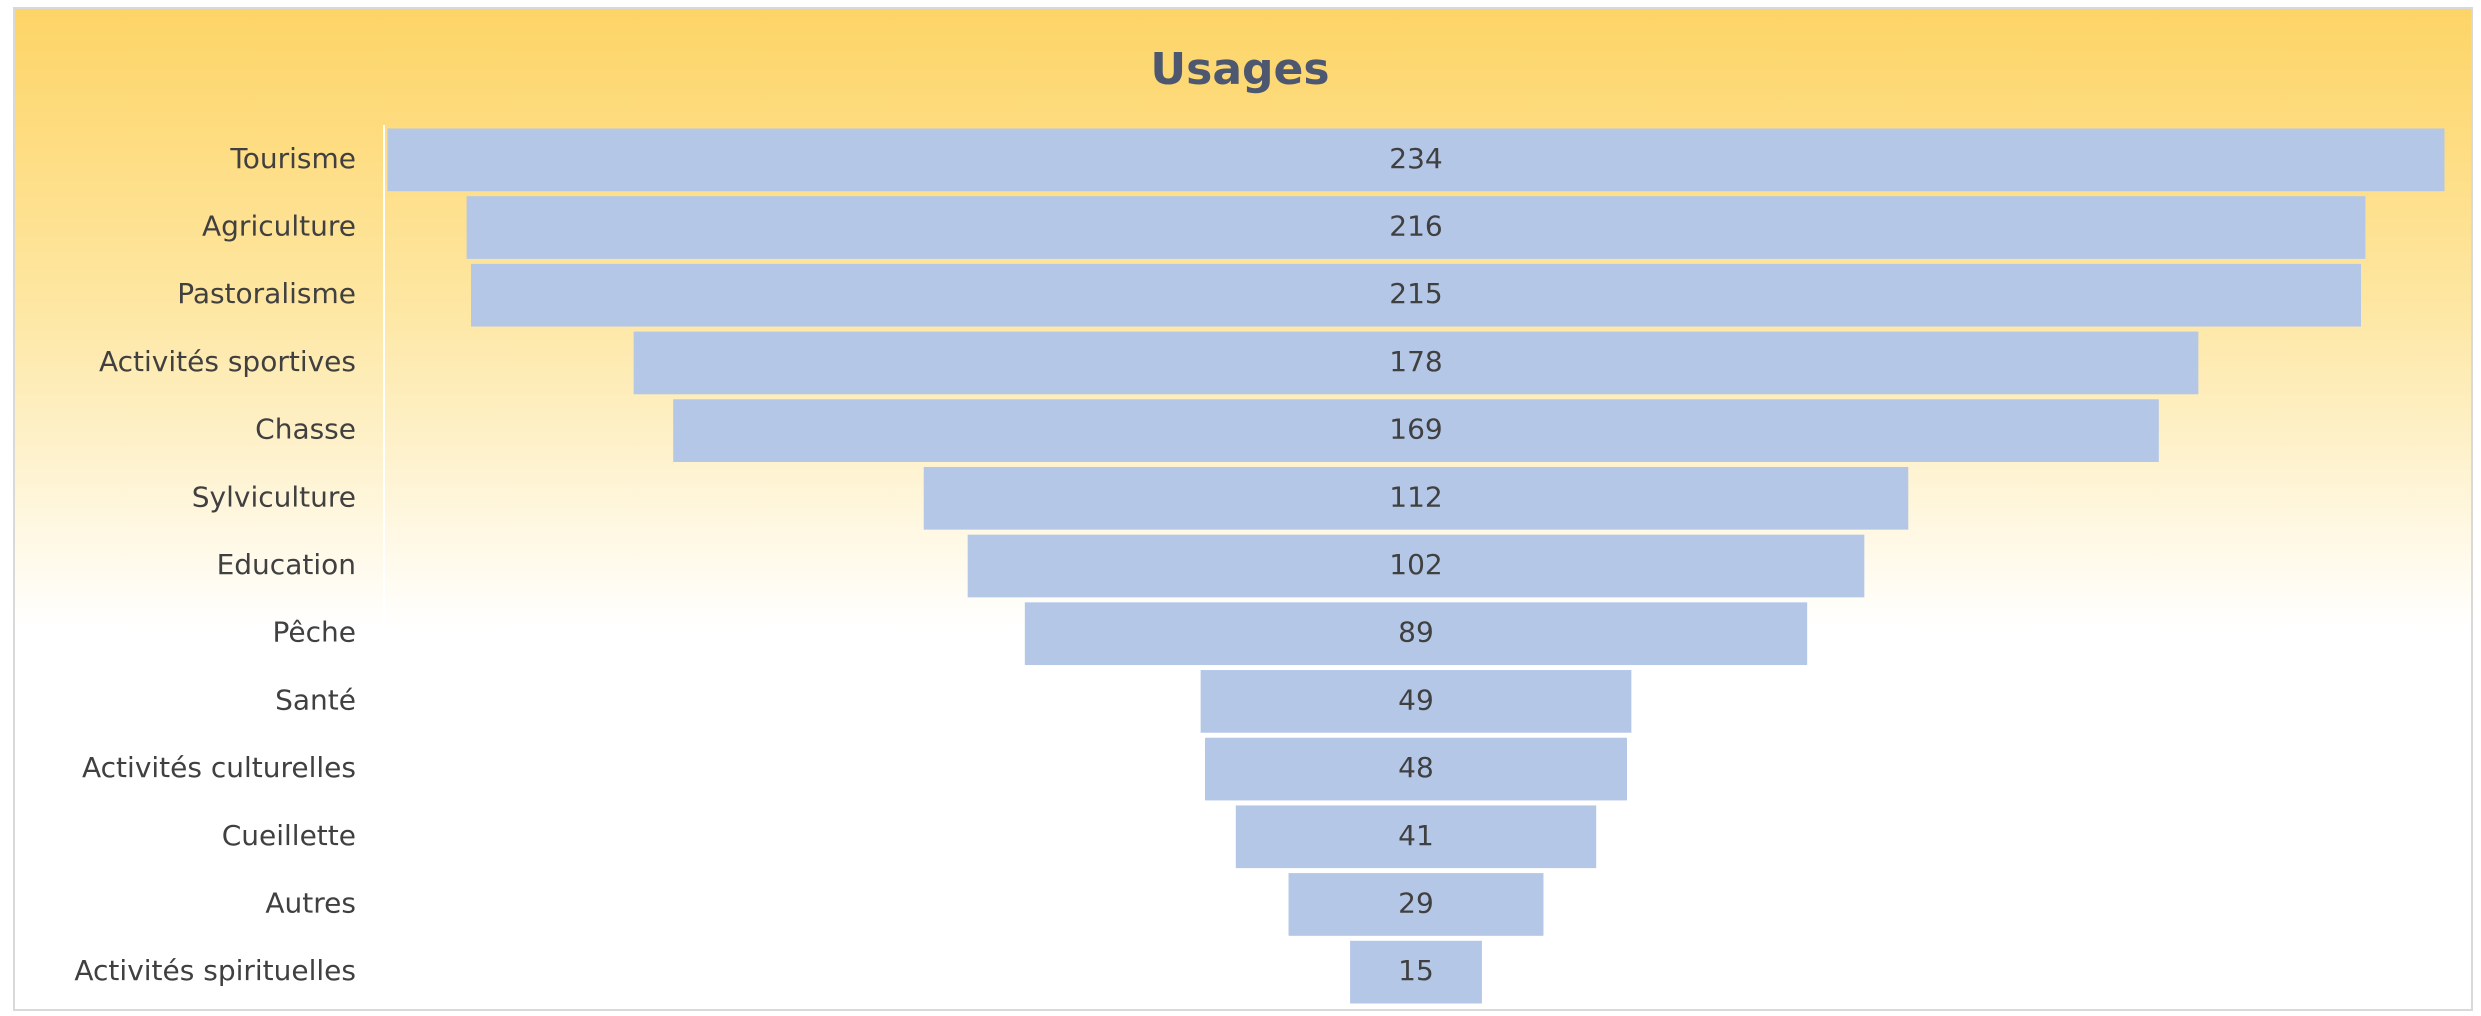 Image resolution: width=2481 pixels, height=1016 pixels. Describe the element at coordinates (314, 632) in the screenshot. I see `category-label: Pêche` at that location.